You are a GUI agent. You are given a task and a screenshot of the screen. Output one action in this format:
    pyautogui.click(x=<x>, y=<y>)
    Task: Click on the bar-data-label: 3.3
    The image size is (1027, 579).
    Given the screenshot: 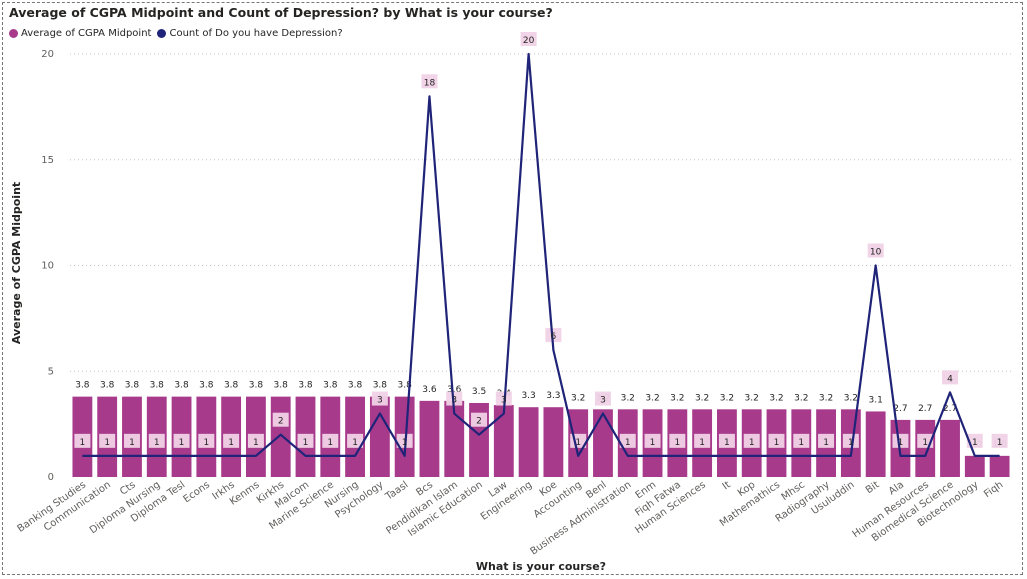 What is the action you would take?
    pyautogui.click(x=528, y=396)
    